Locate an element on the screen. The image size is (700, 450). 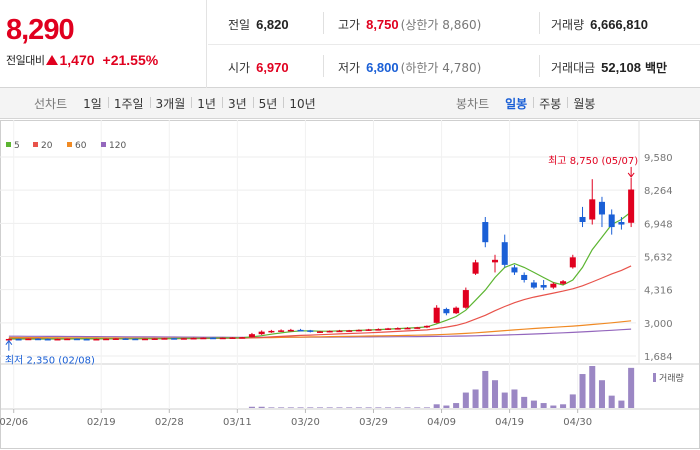
volume-value: 6,666,810 is located at coordinates (619, 24).